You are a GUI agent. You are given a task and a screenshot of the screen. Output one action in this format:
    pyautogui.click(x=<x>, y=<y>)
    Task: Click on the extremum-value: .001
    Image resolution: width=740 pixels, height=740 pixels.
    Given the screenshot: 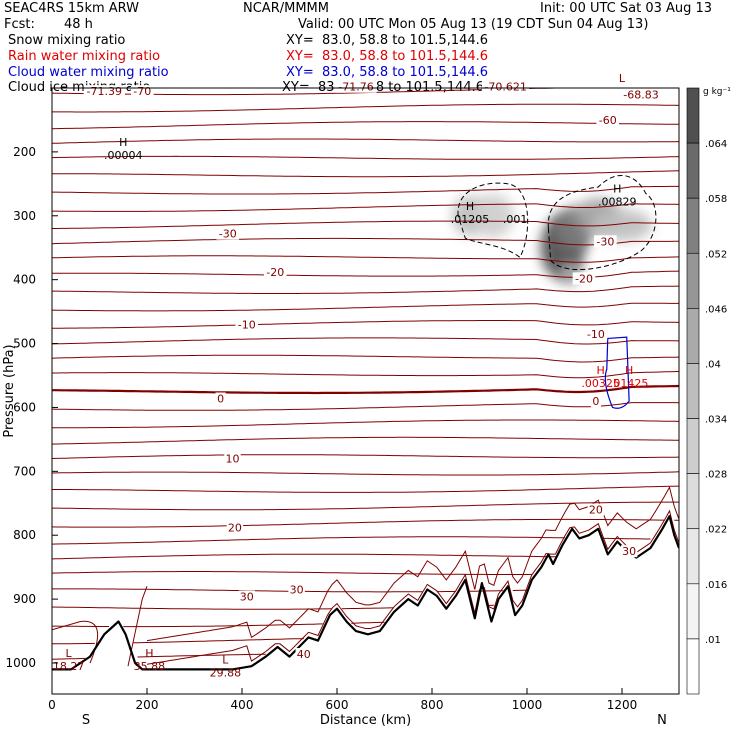 What is the action you would take?
    pyautogui.click(x=515, y=219)
    